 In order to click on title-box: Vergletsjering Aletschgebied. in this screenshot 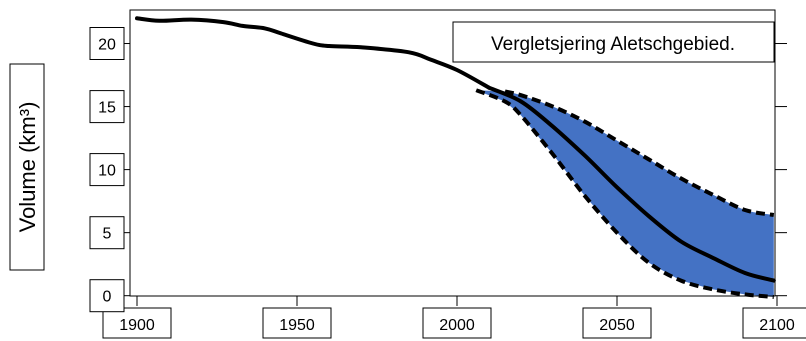, I will do `click(613, 42)`.